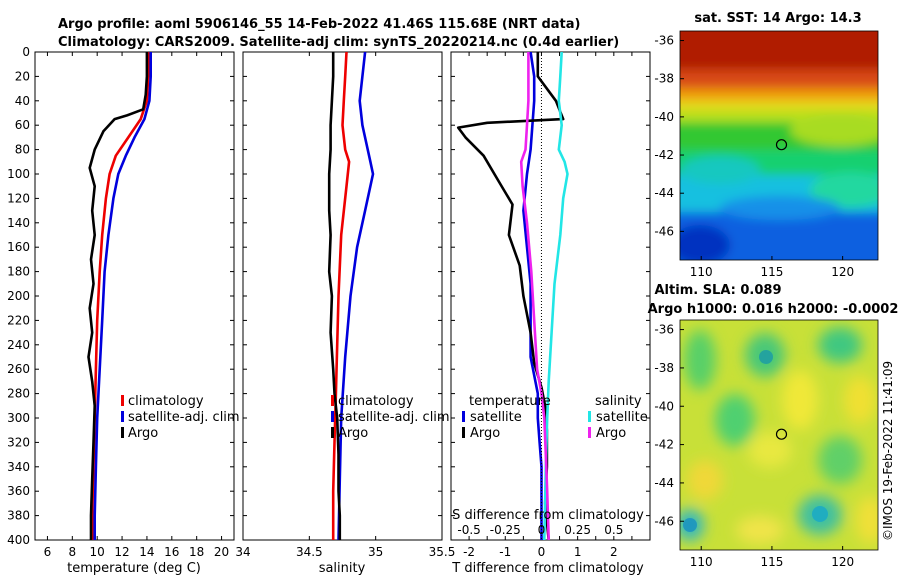 This screenshot has height=580, width=900. I want to click on x-tick-label: 16, so click(171, 552).